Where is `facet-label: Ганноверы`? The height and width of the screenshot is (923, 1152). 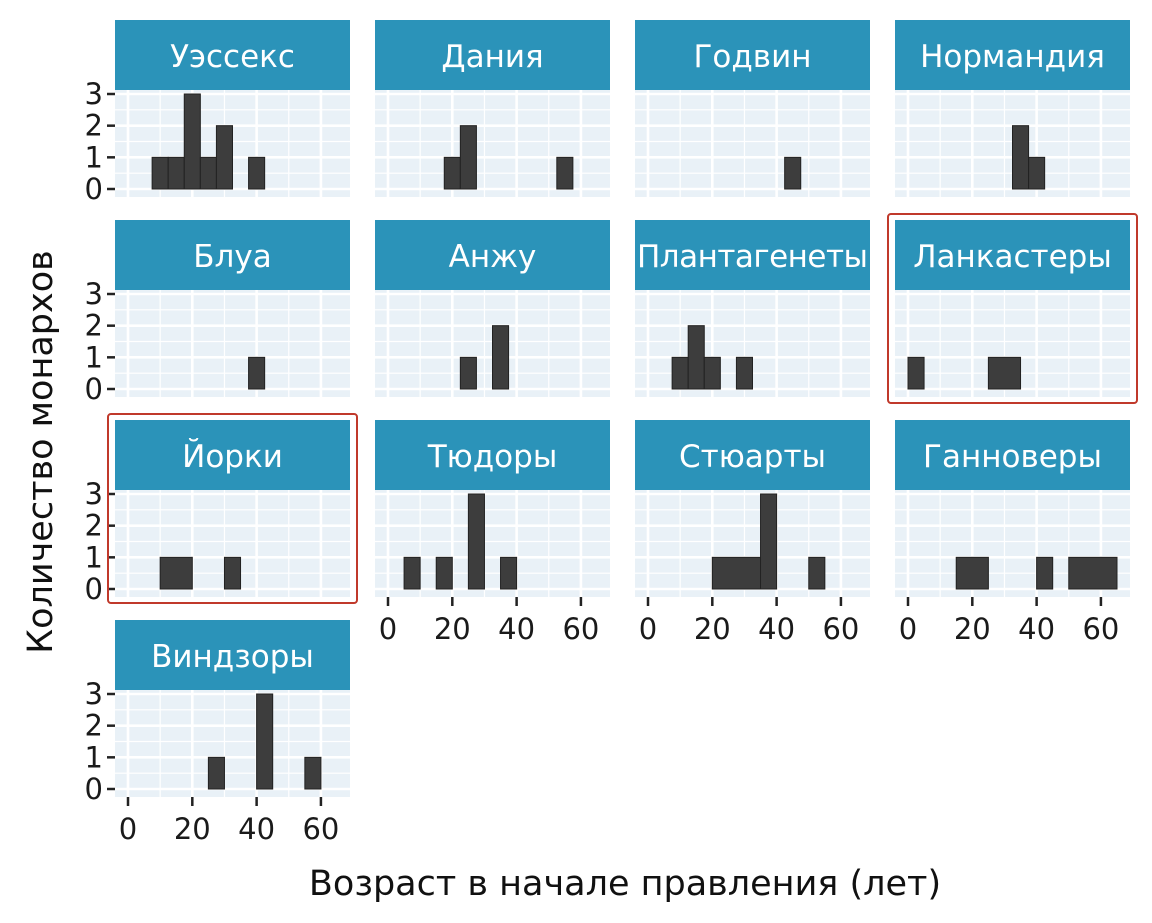 facet-label: Ганноверы is located at coordinates (1012, 457).